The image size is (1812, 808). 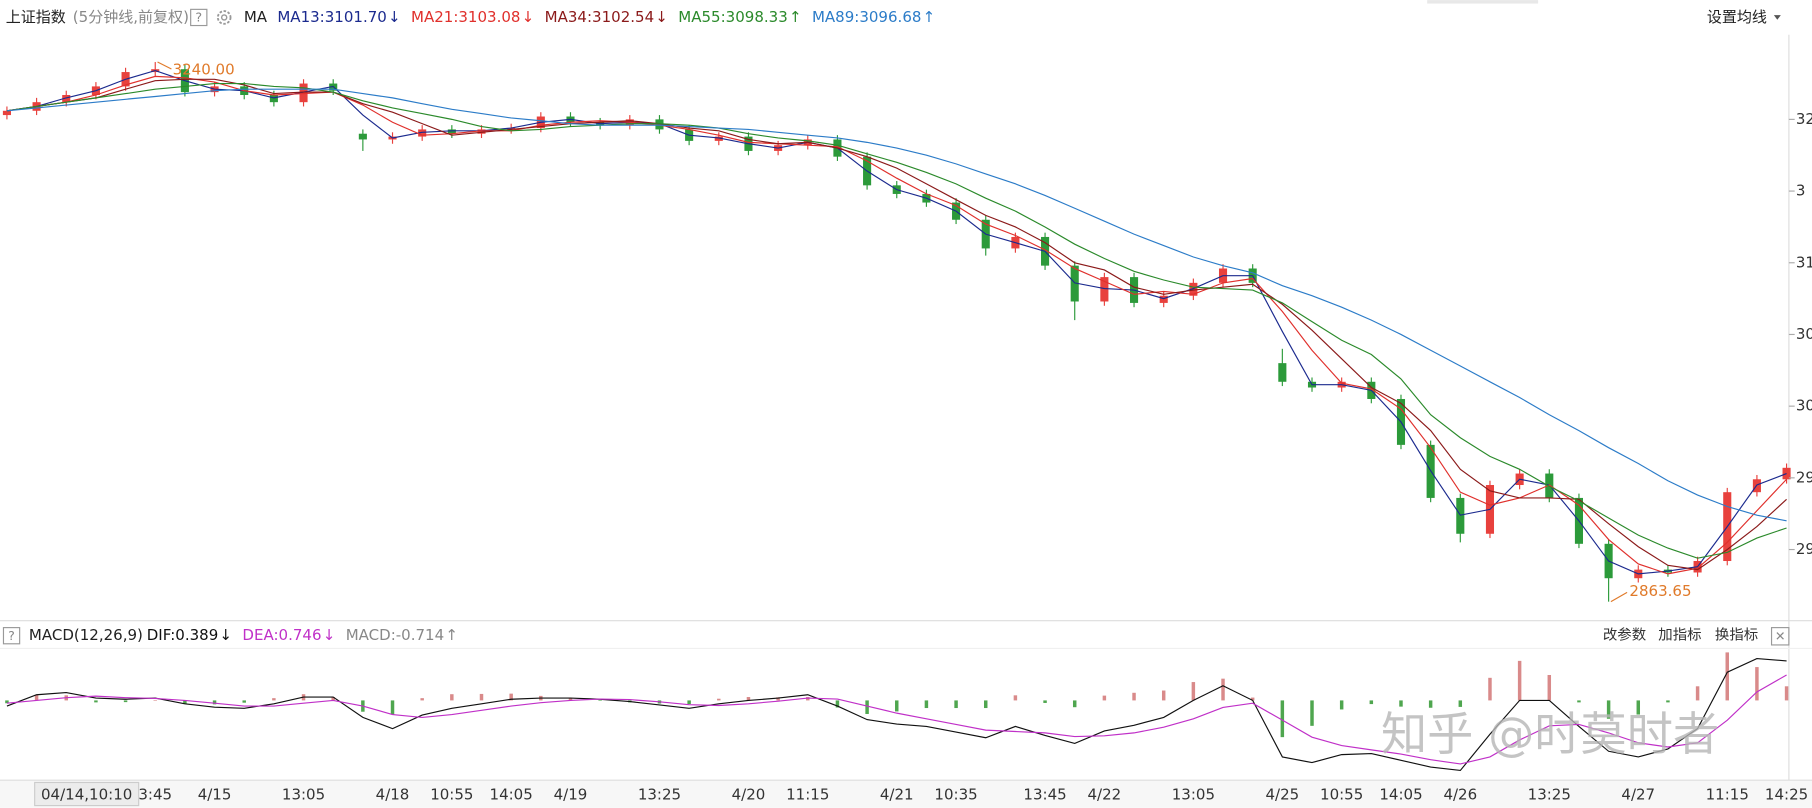 I want to click on x-tick-label: 4/15, so click(x=215, y=795).